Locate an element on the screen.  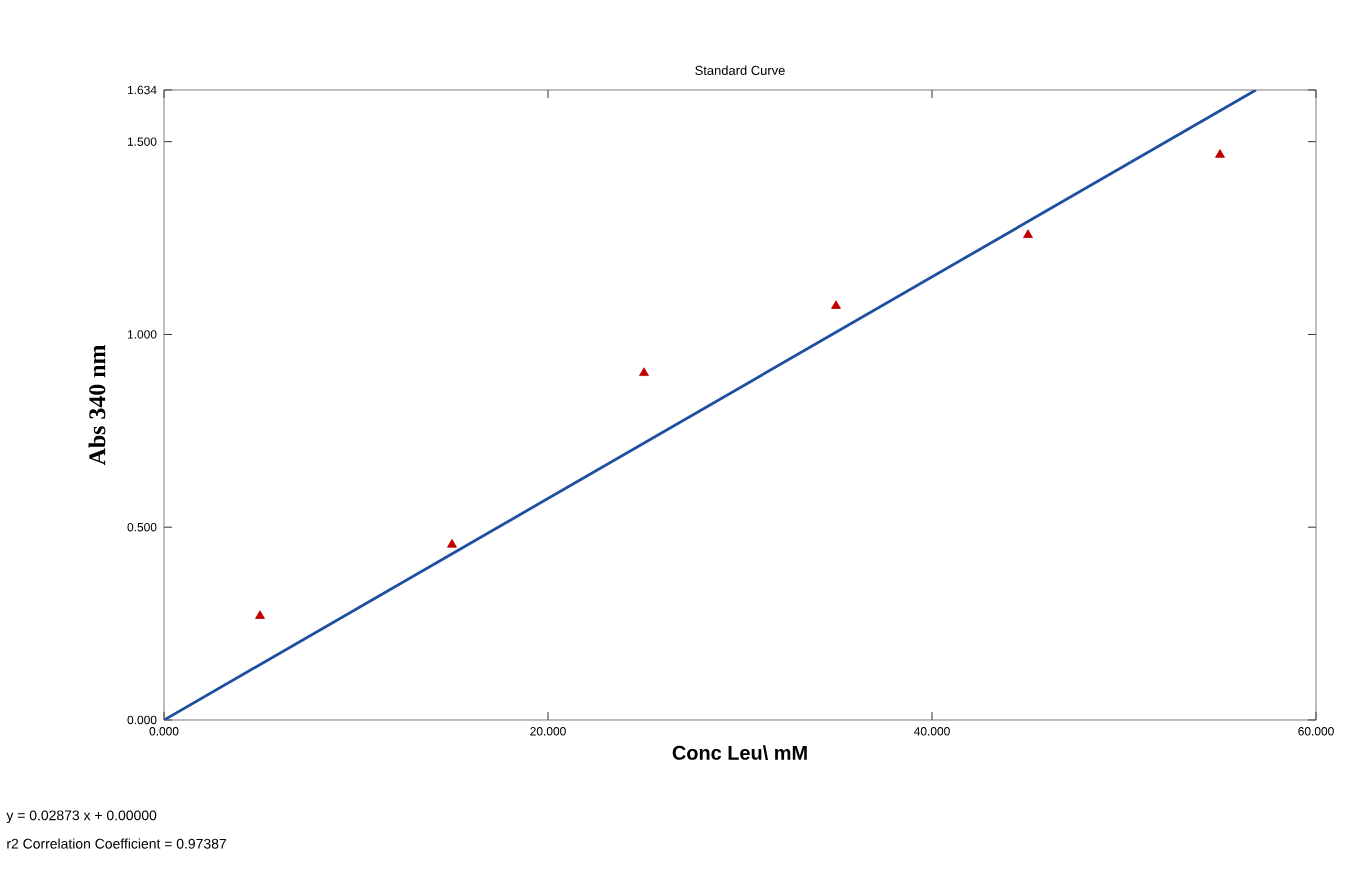
x-axis-title: Conc Leu\ mM is located at coordinates (739, 753).